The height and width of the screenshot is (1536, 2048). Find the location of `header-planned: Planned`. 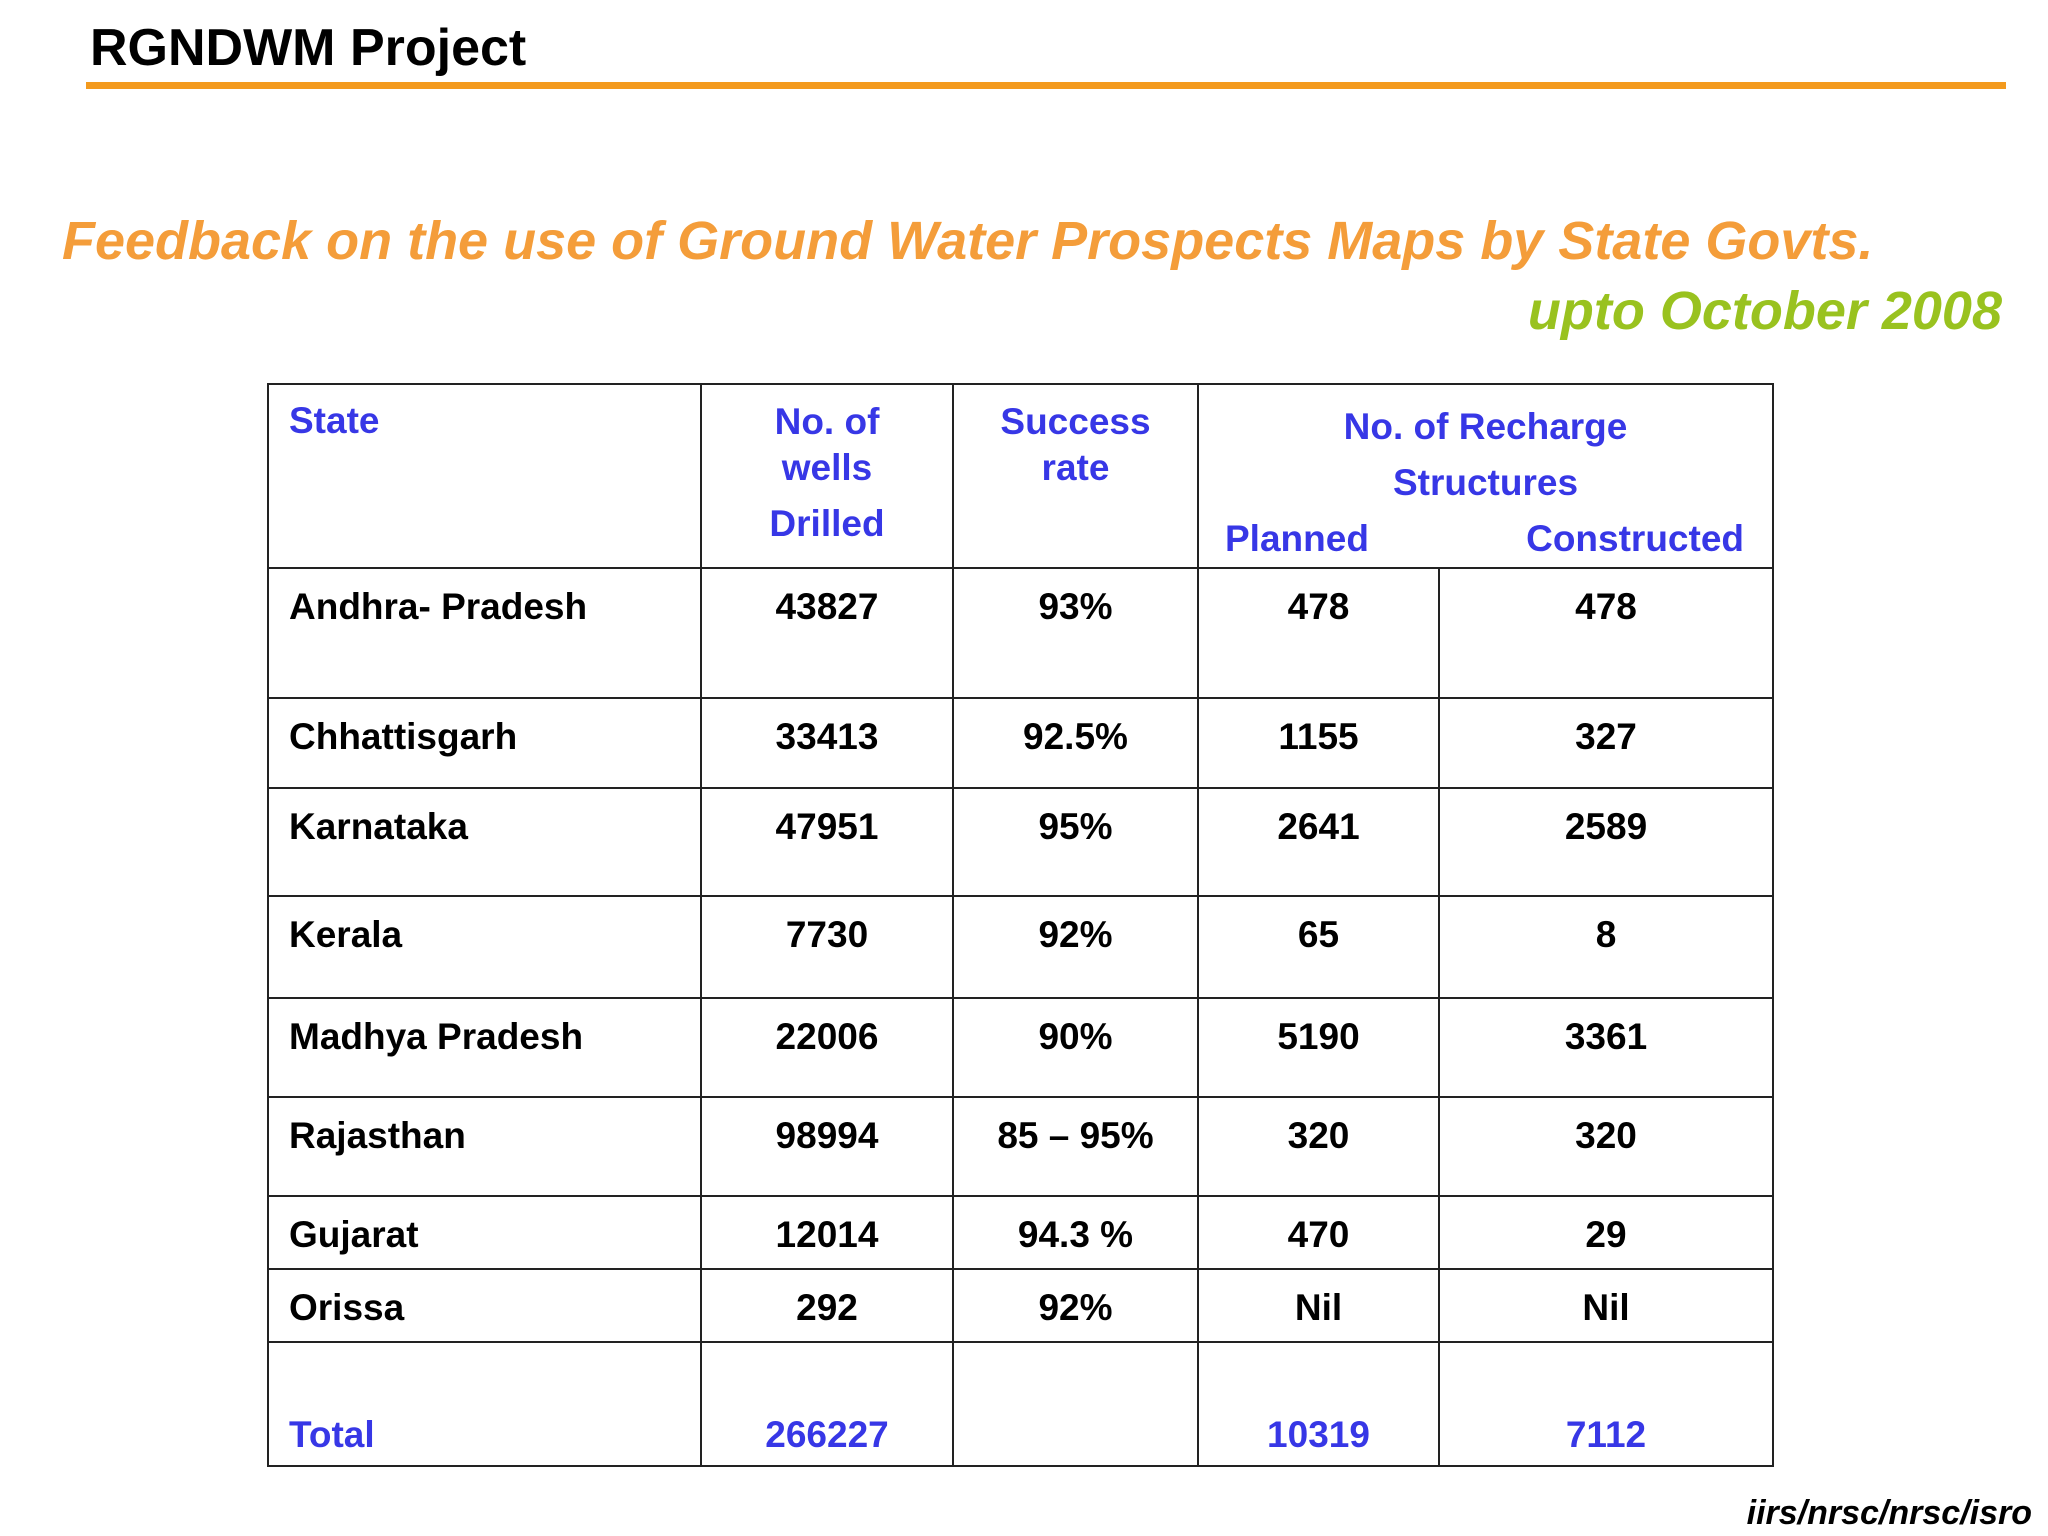

header-planned: Planned is located at coordinates (1297, 538).